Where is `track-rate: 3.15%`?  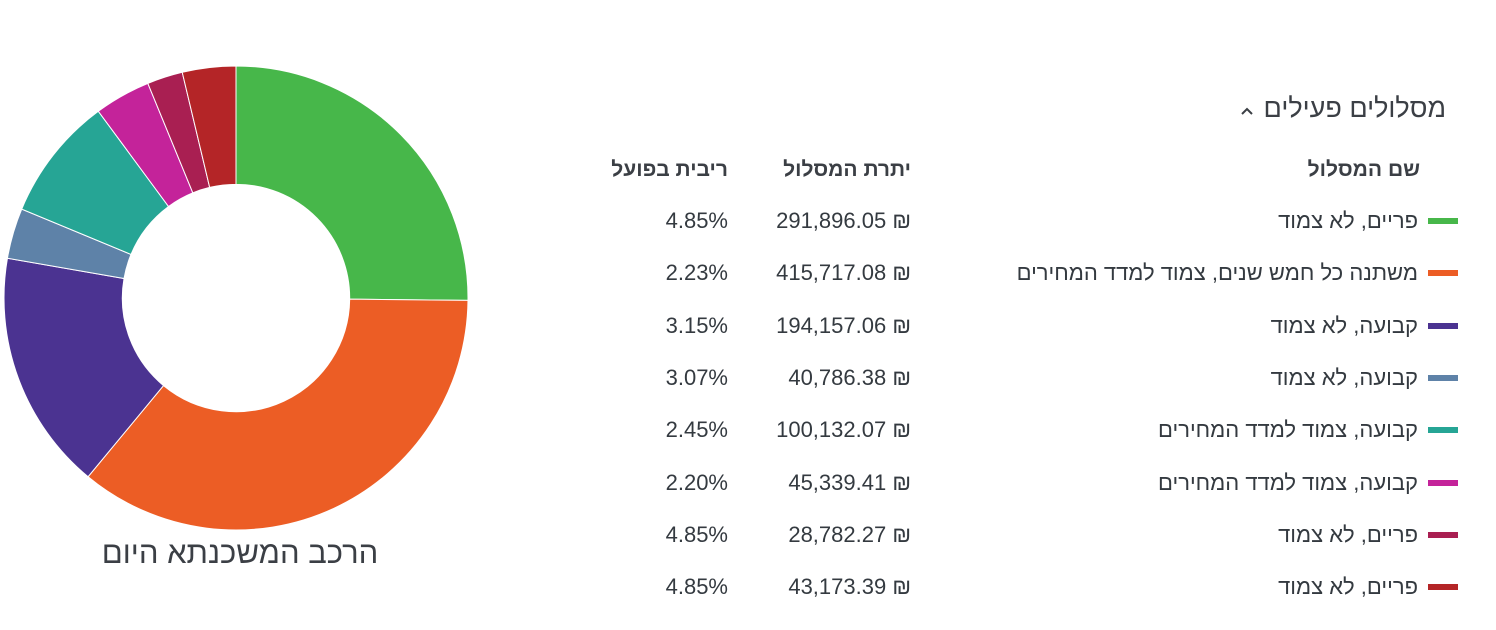 track-rate: 3.15% is located at coordinates (696, 325).